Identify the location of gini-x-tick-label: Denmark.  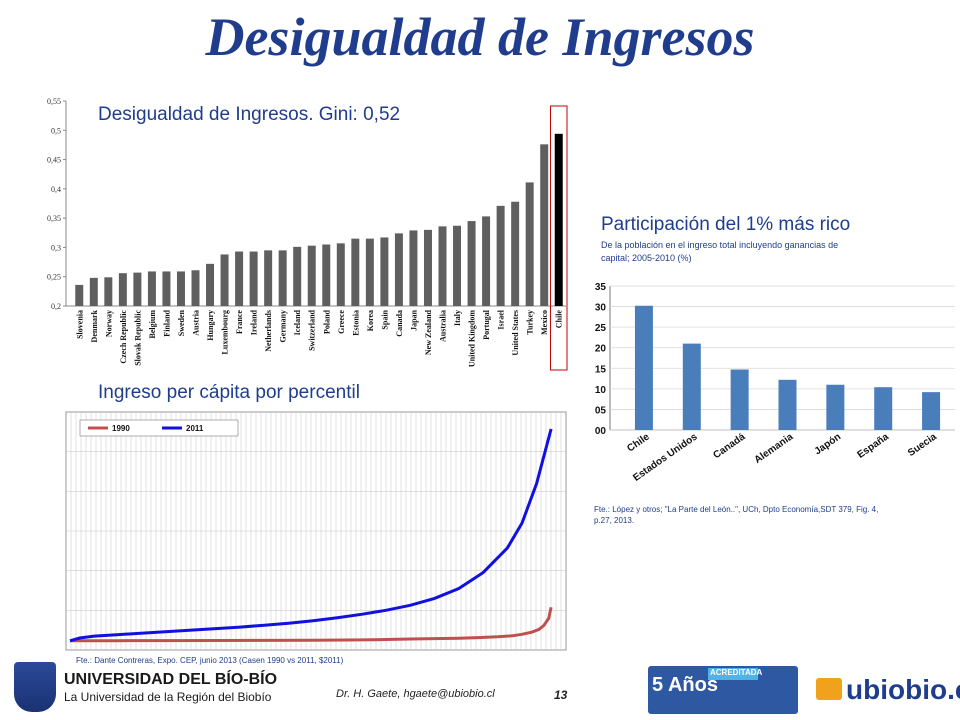
(94, 325).